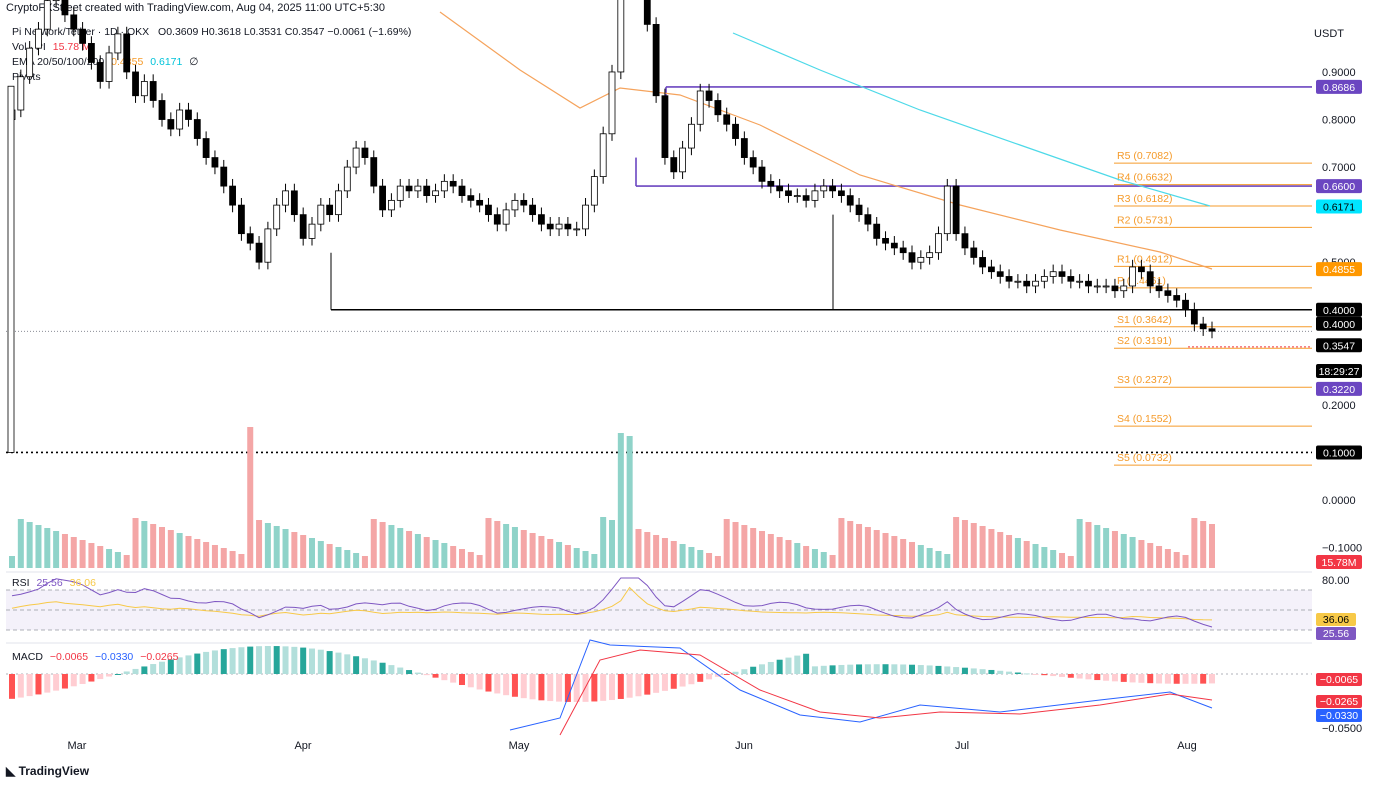  Describe the element at coordinates (47, 771) in the screenshot. I see `tradingview-logo: ◣ TradingView` at that location.